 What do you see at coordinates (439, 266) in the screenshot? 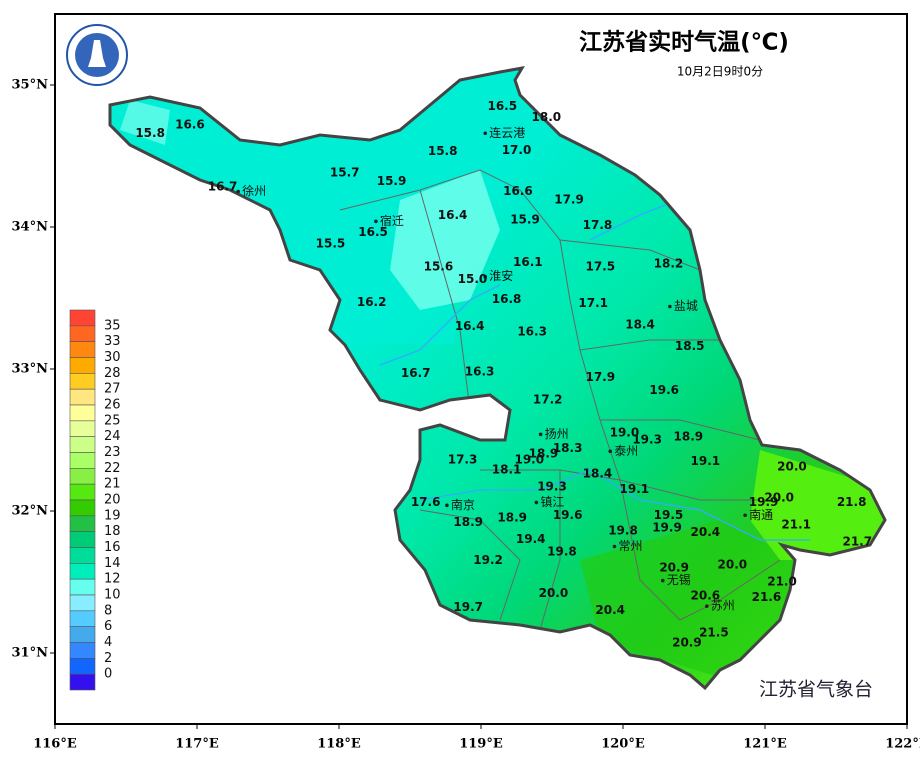
I see `station-temperature: 15.6` at bounding box center [439, 266].